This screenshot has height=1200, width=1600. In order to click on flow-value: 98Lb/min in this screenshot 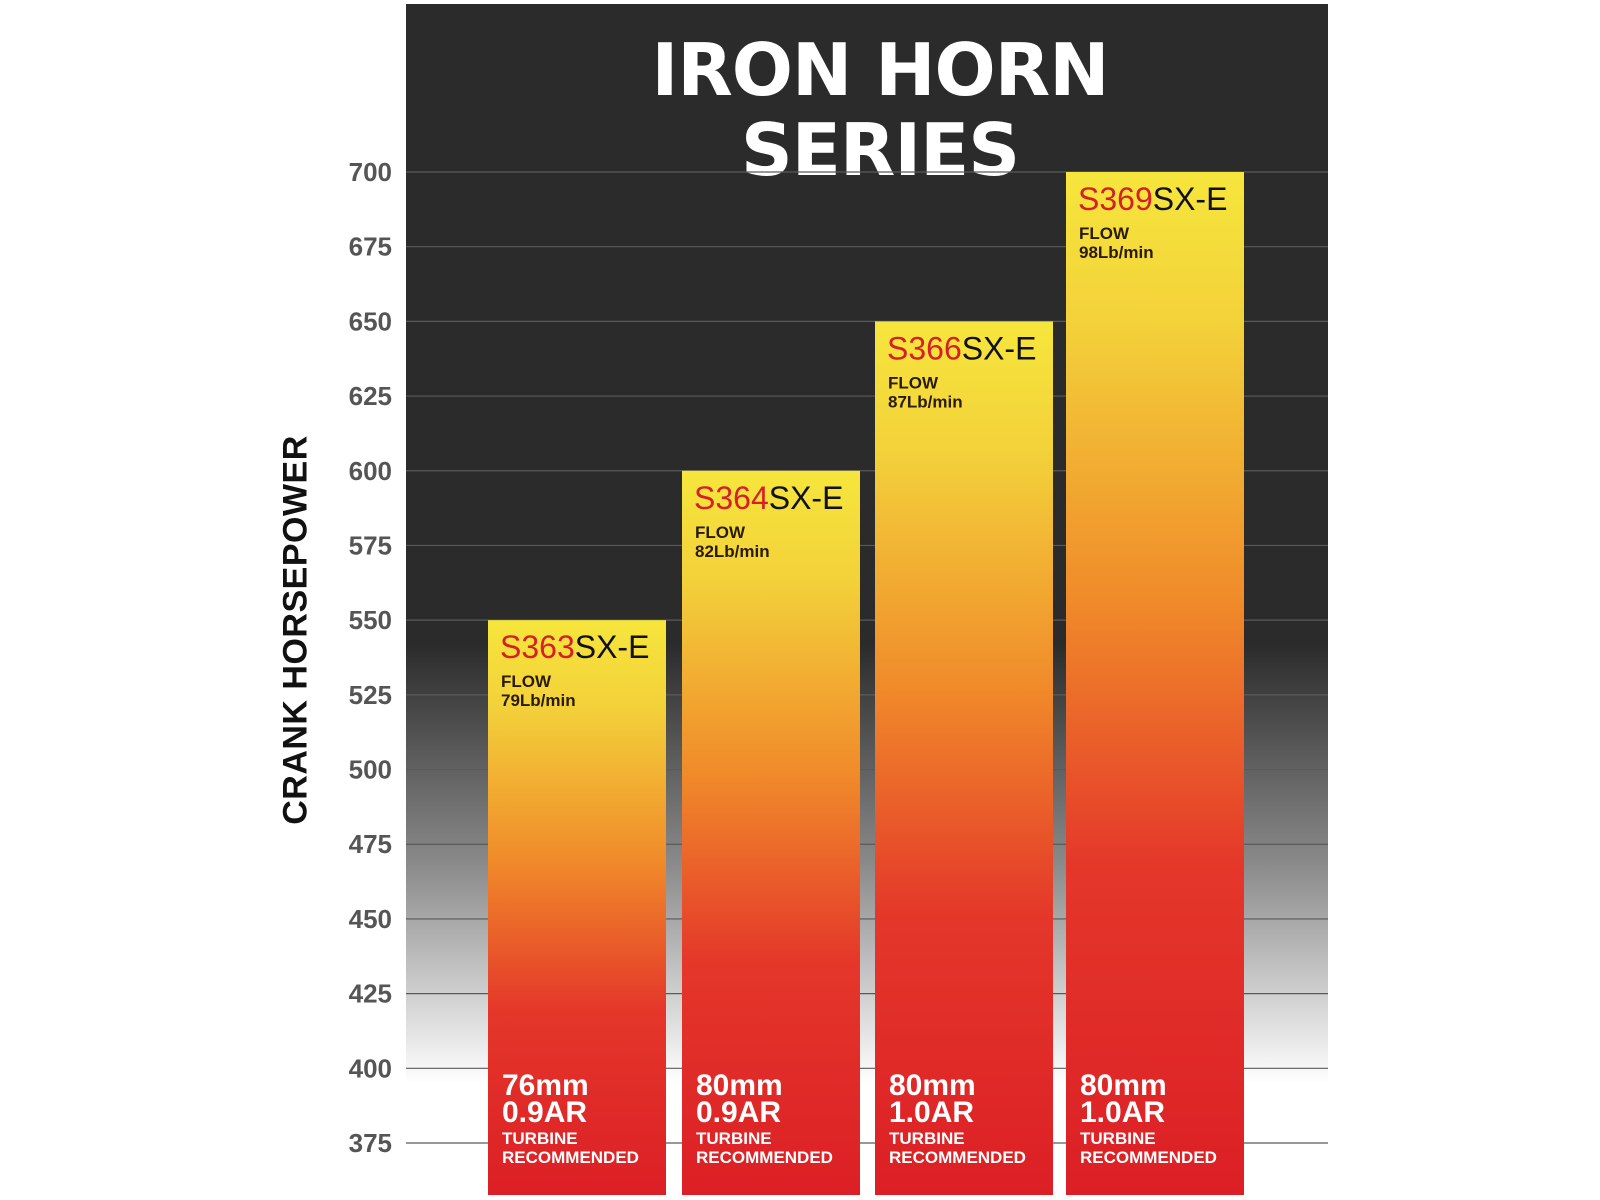, I will do `click(1116, 252)`.